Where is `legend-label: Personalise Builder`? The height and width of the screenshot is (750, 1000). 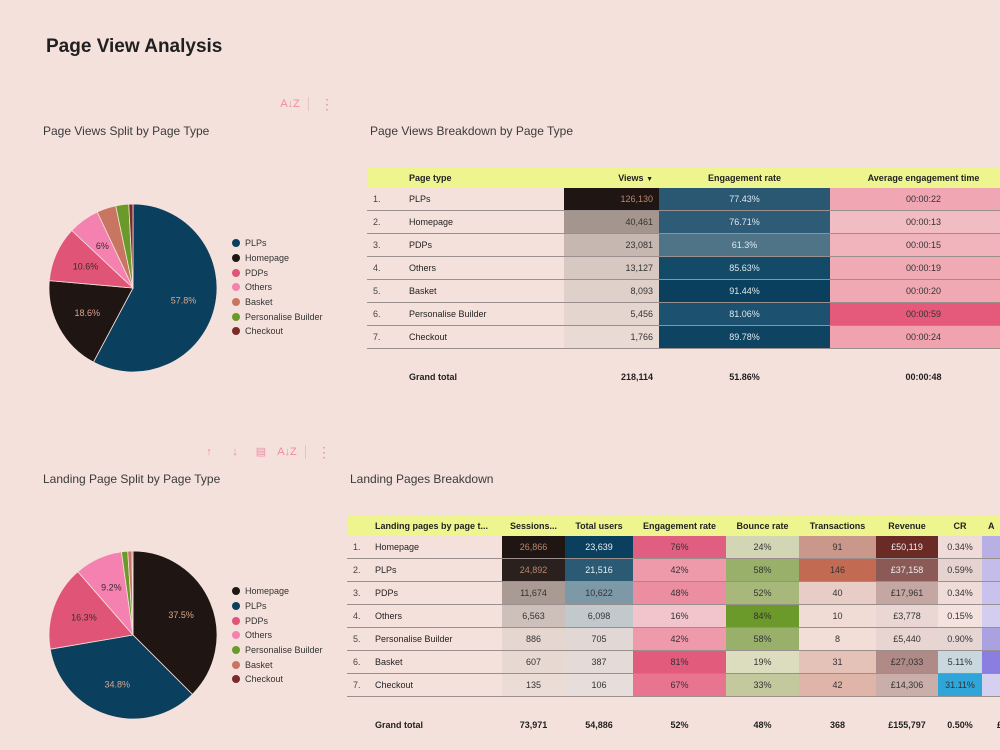
legend-label: Personalise Builder is located at coordinates (284, 316).